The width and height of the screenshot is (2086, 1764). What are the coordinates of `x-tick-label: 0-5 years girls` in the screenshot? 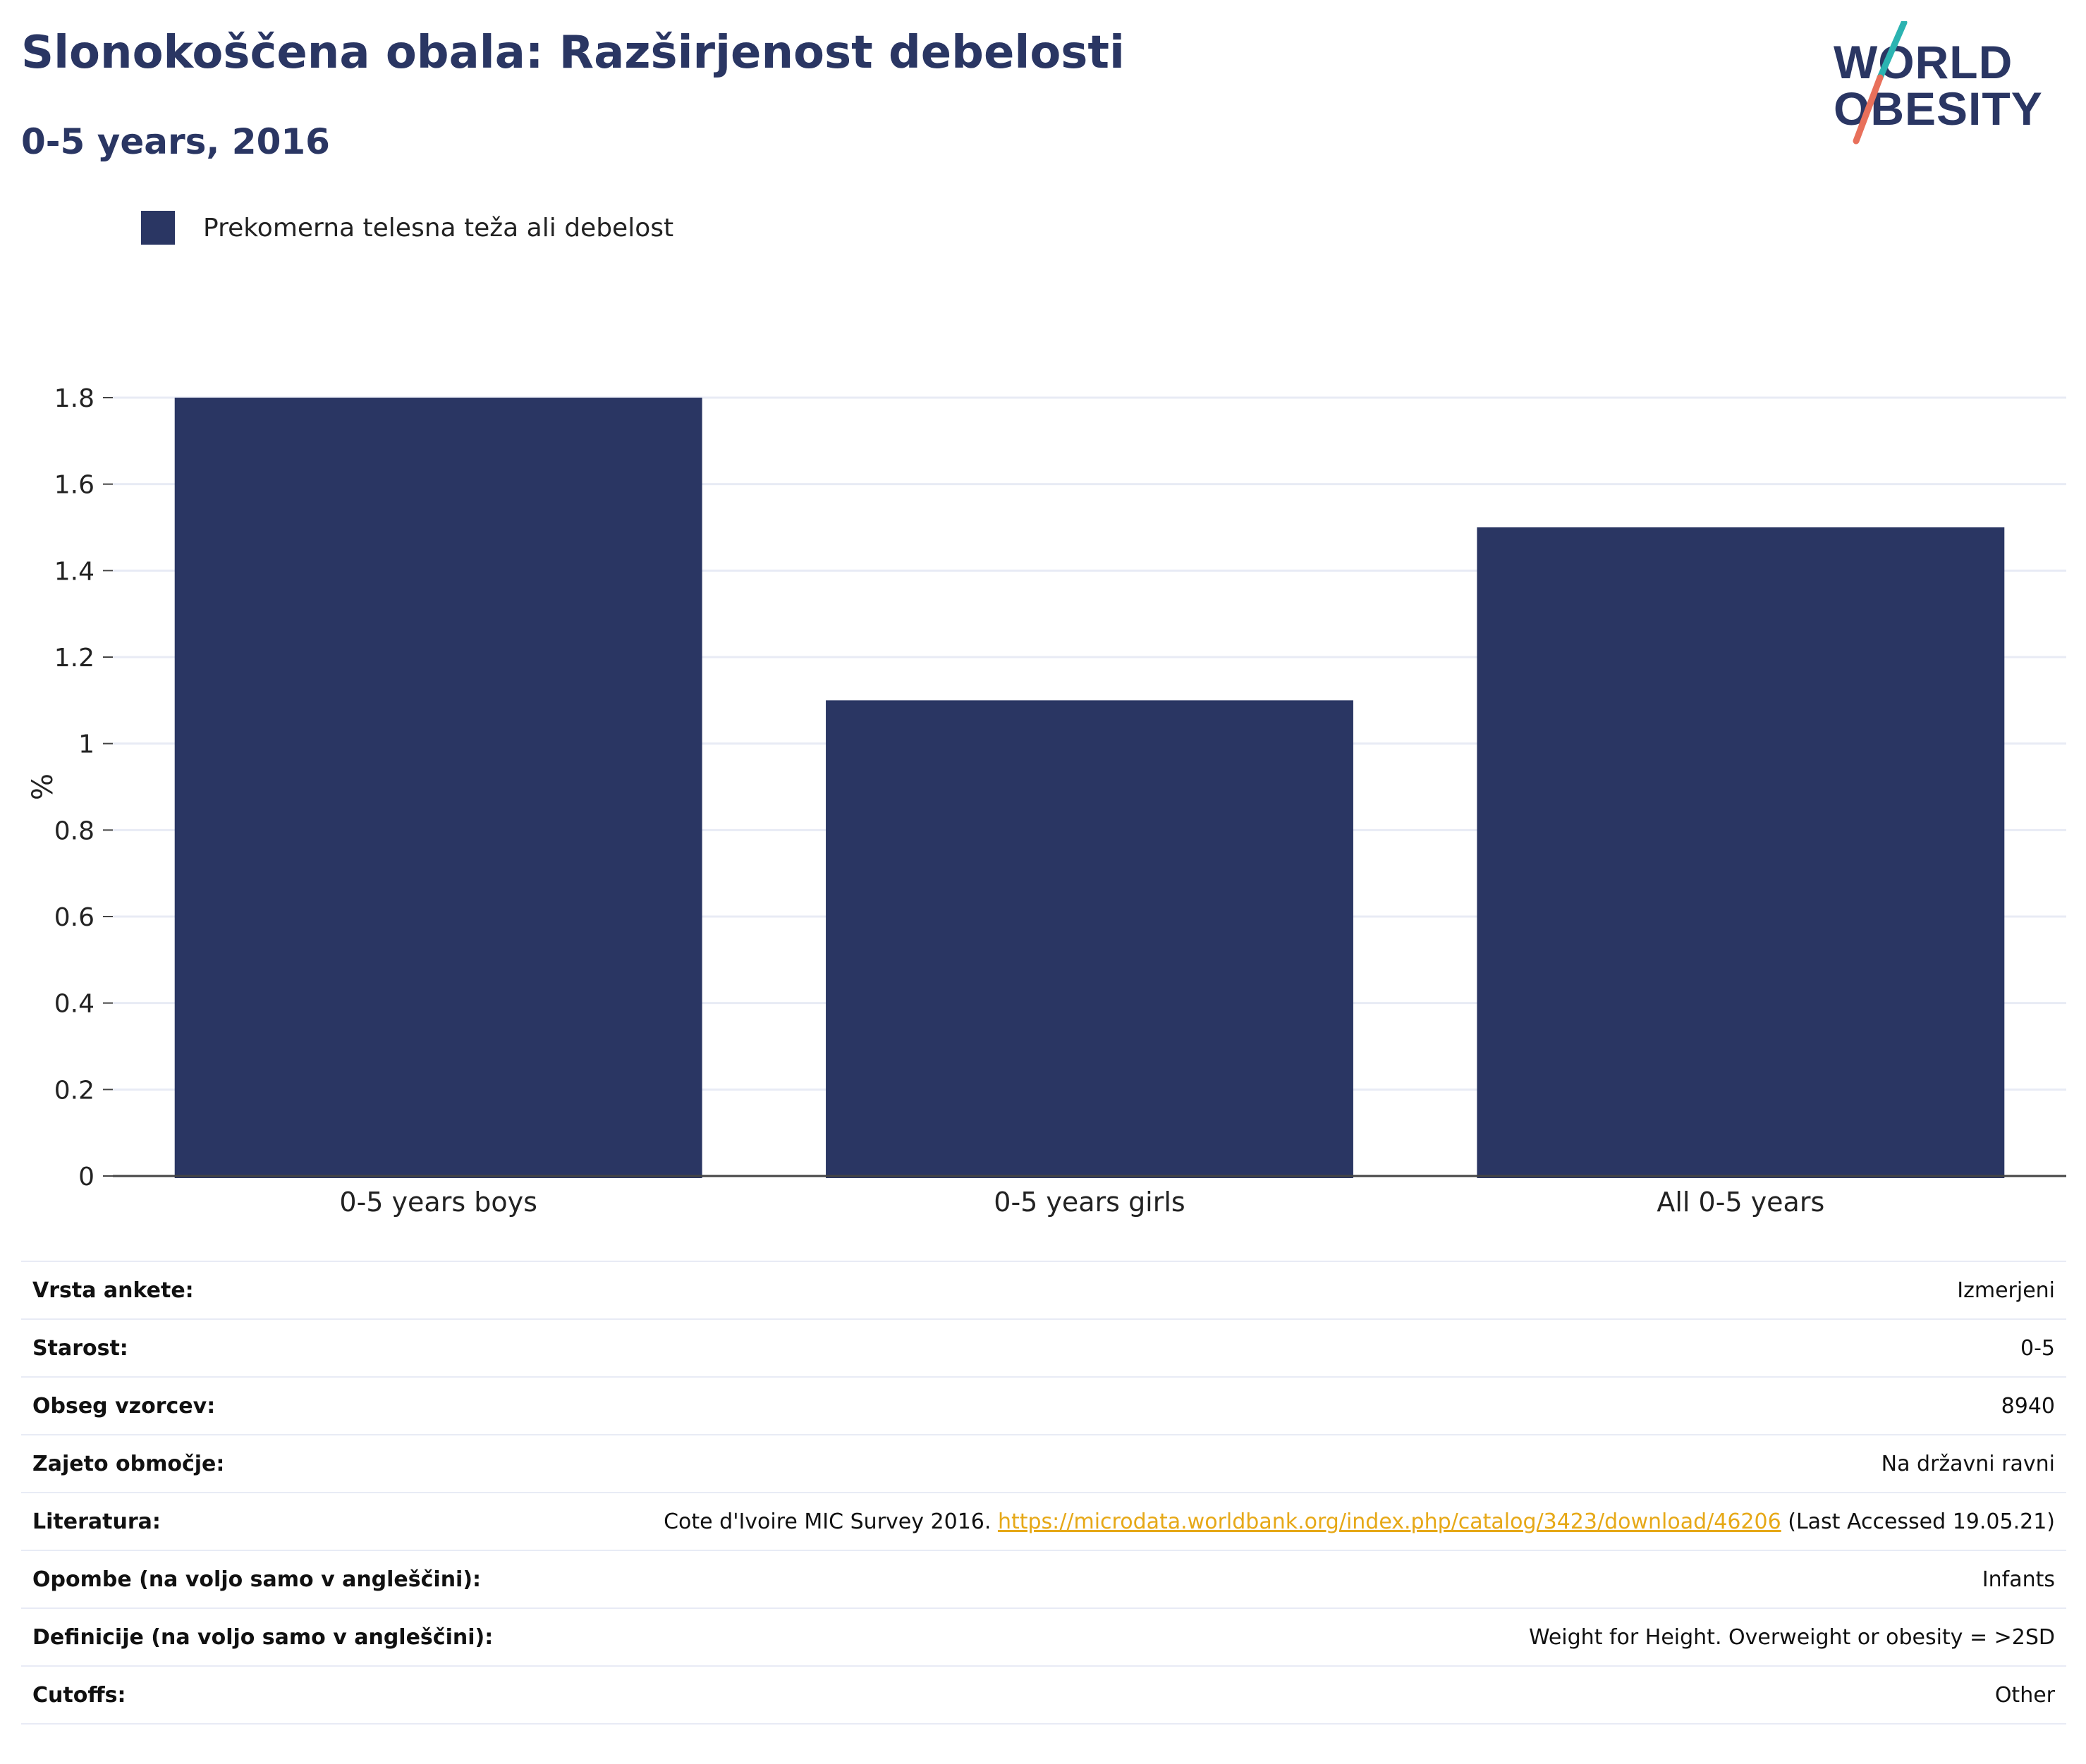 It's located at (1089, 1202).